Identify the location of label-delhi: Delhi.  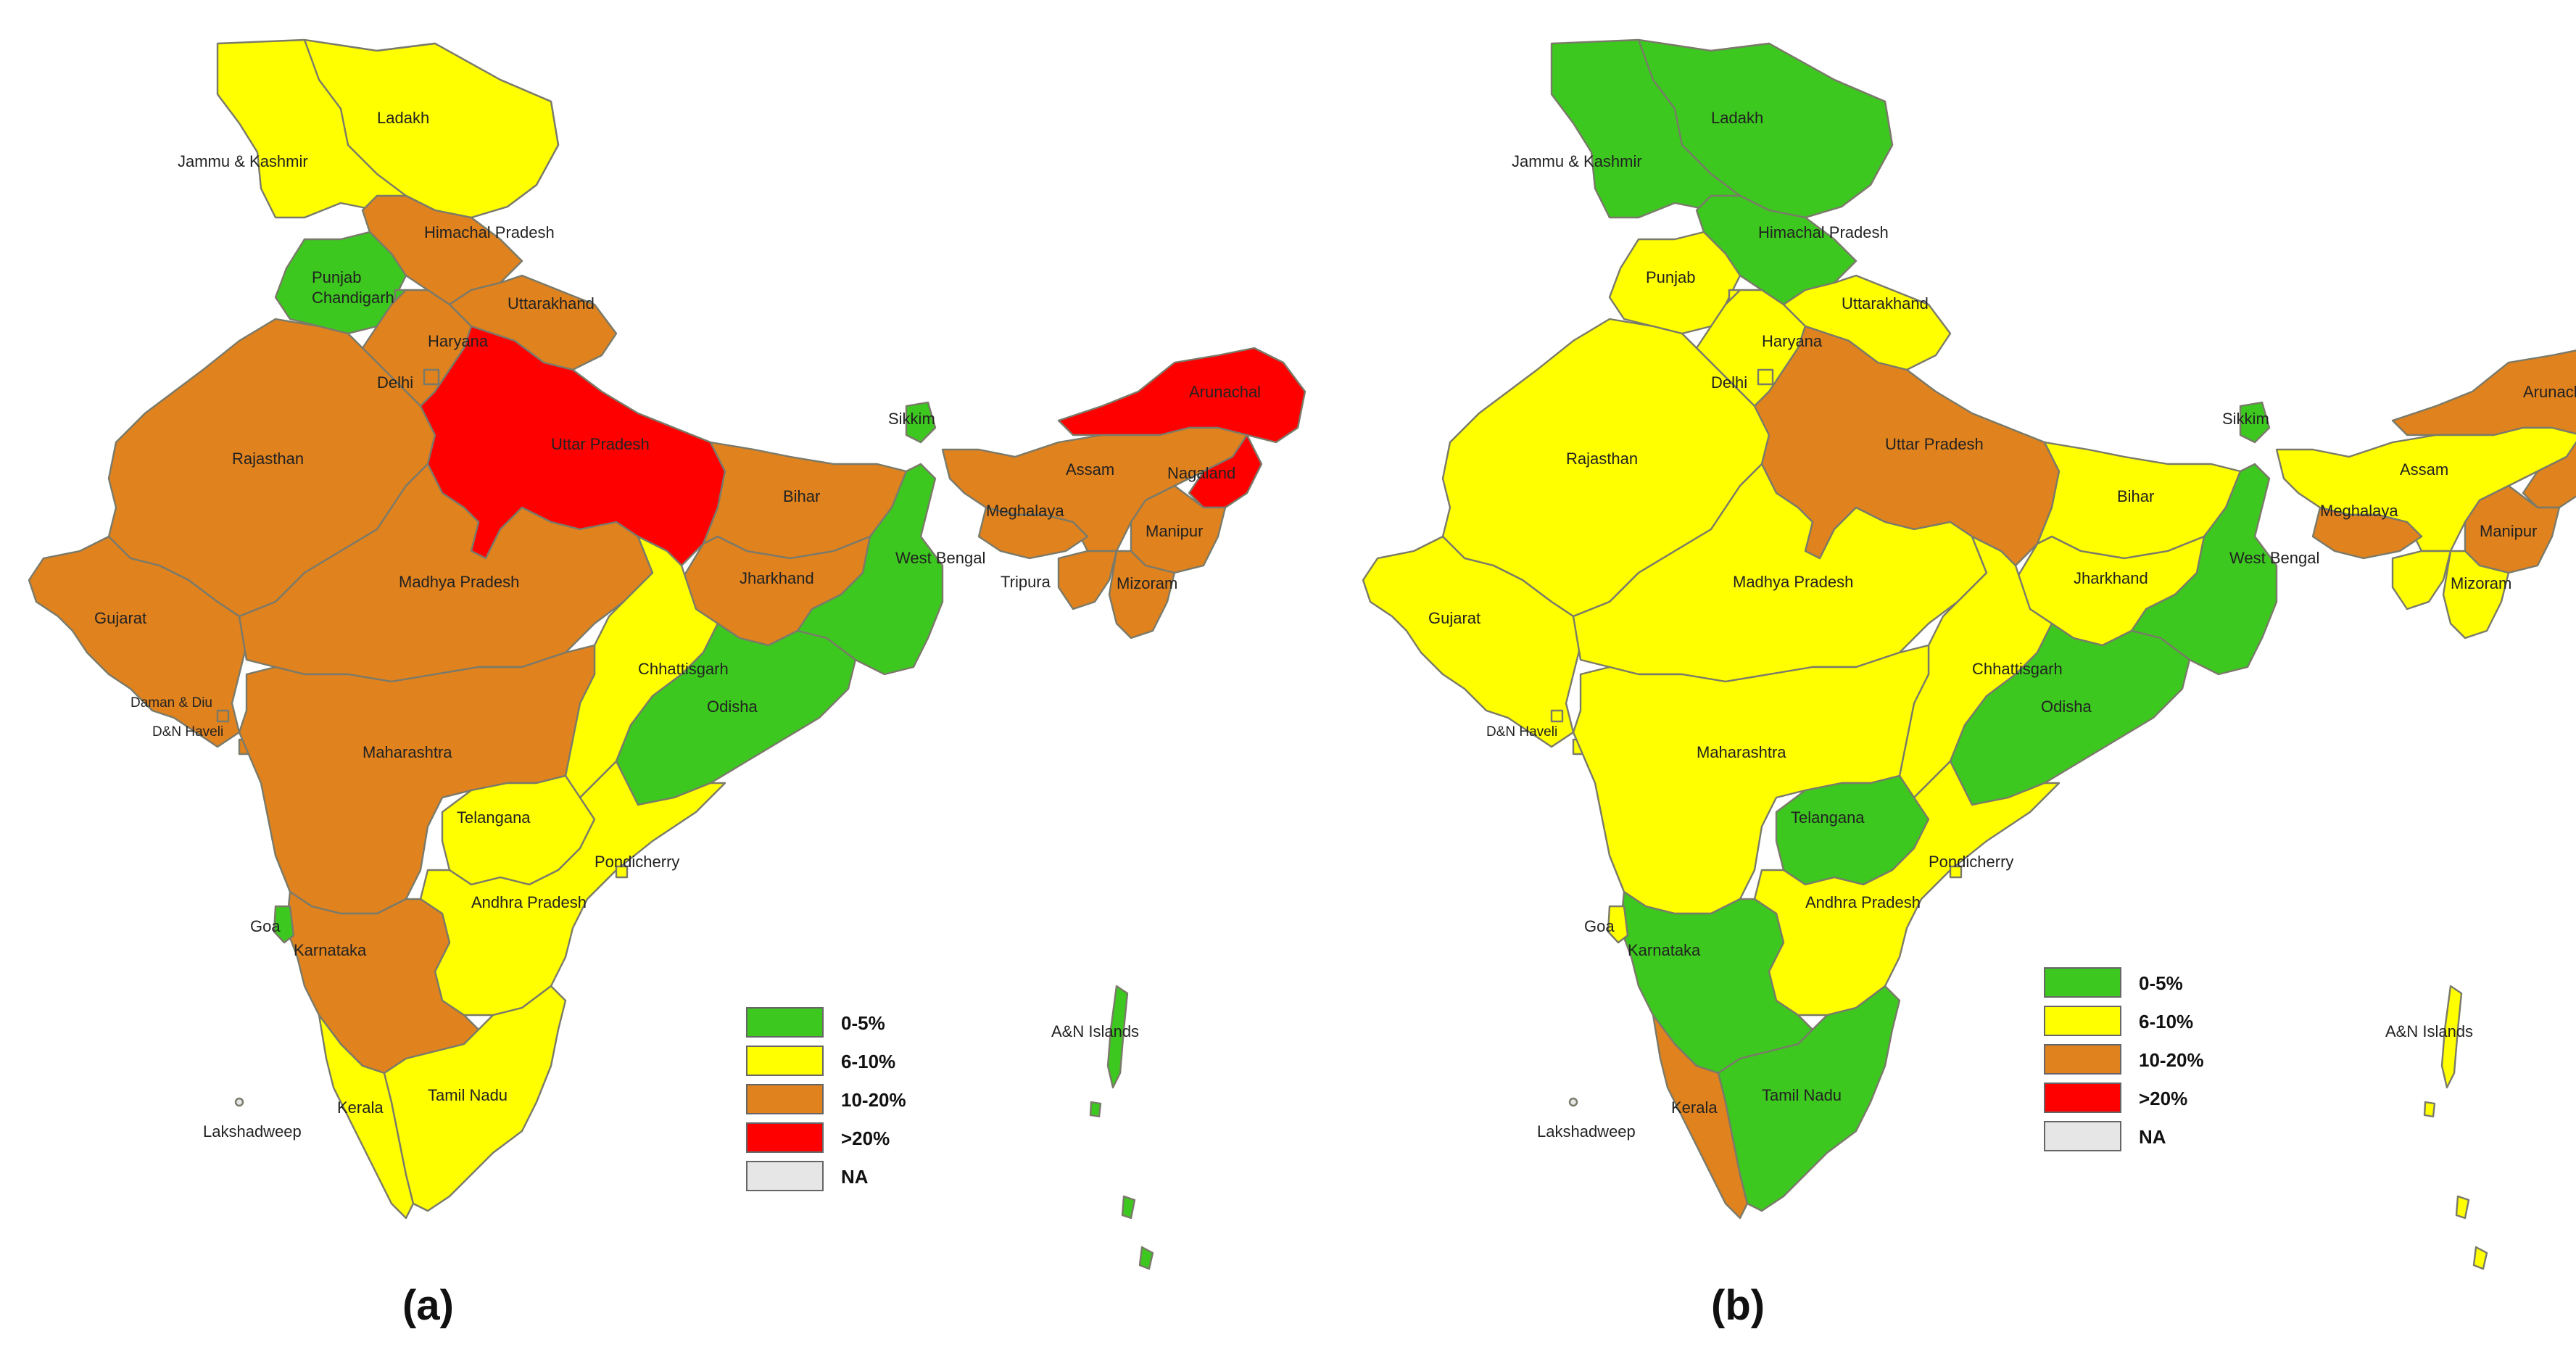
(1729, 382).